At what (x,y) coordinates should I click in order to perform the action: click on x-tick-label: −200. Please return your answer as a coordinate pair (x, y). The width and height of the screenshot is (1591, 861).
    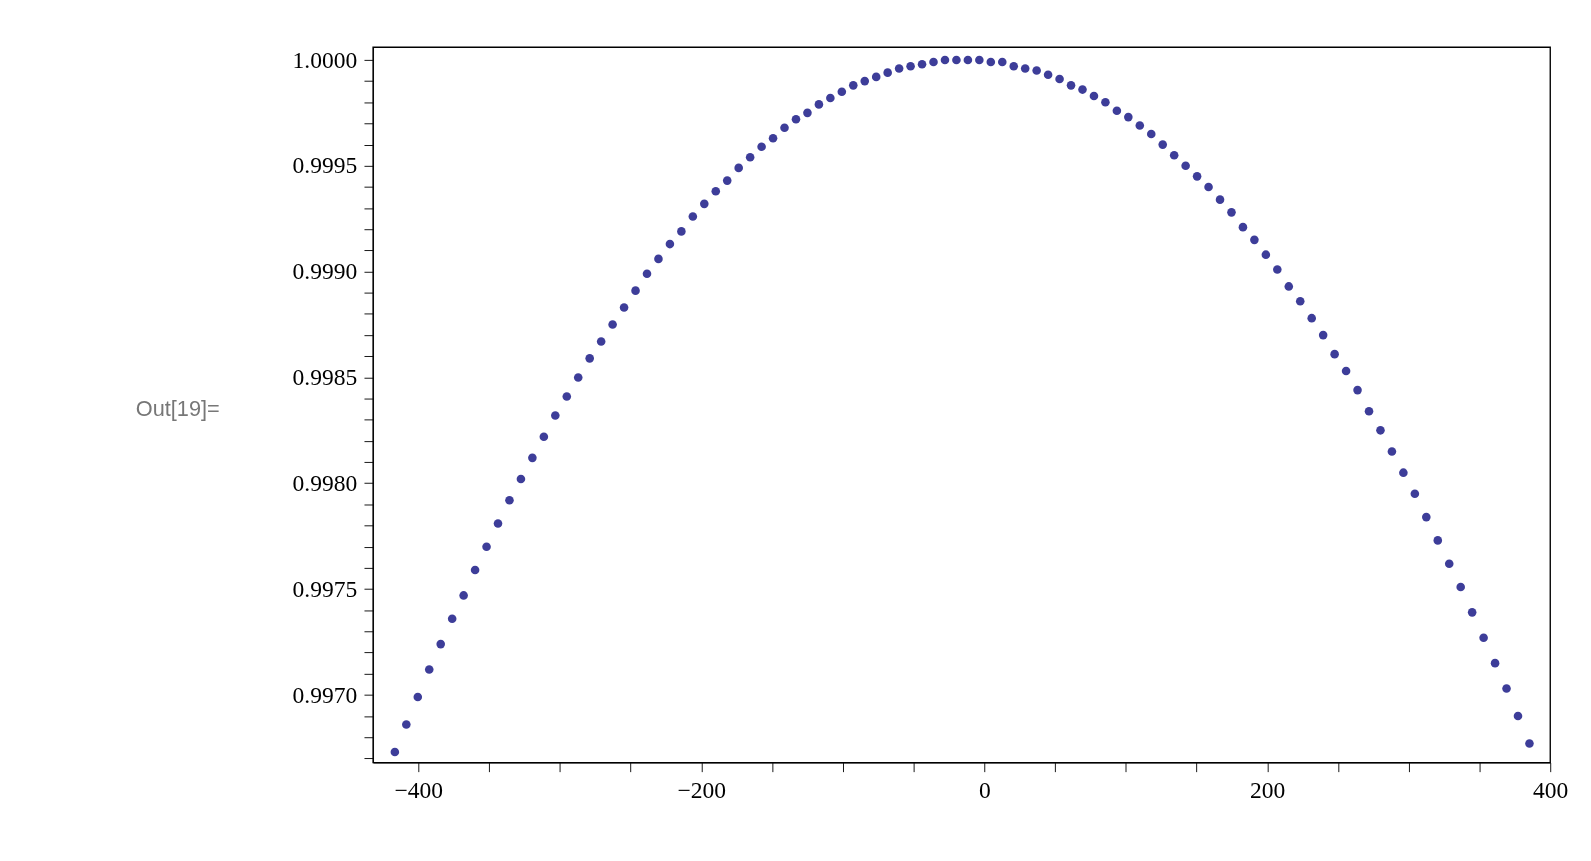
    Looking at the image, I should click on (702, 790).